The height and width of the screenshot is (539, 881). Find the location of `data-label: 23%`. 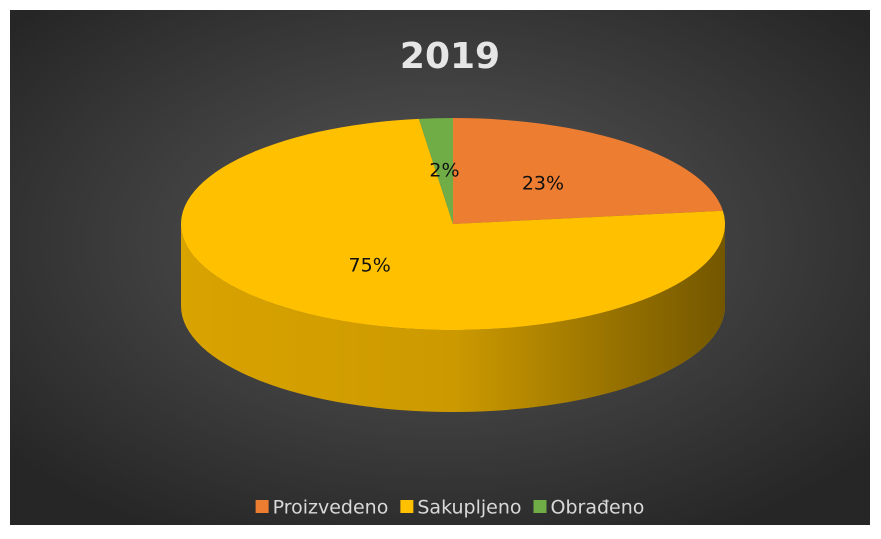

data-label: 23% is located at coordinates (543, 184).